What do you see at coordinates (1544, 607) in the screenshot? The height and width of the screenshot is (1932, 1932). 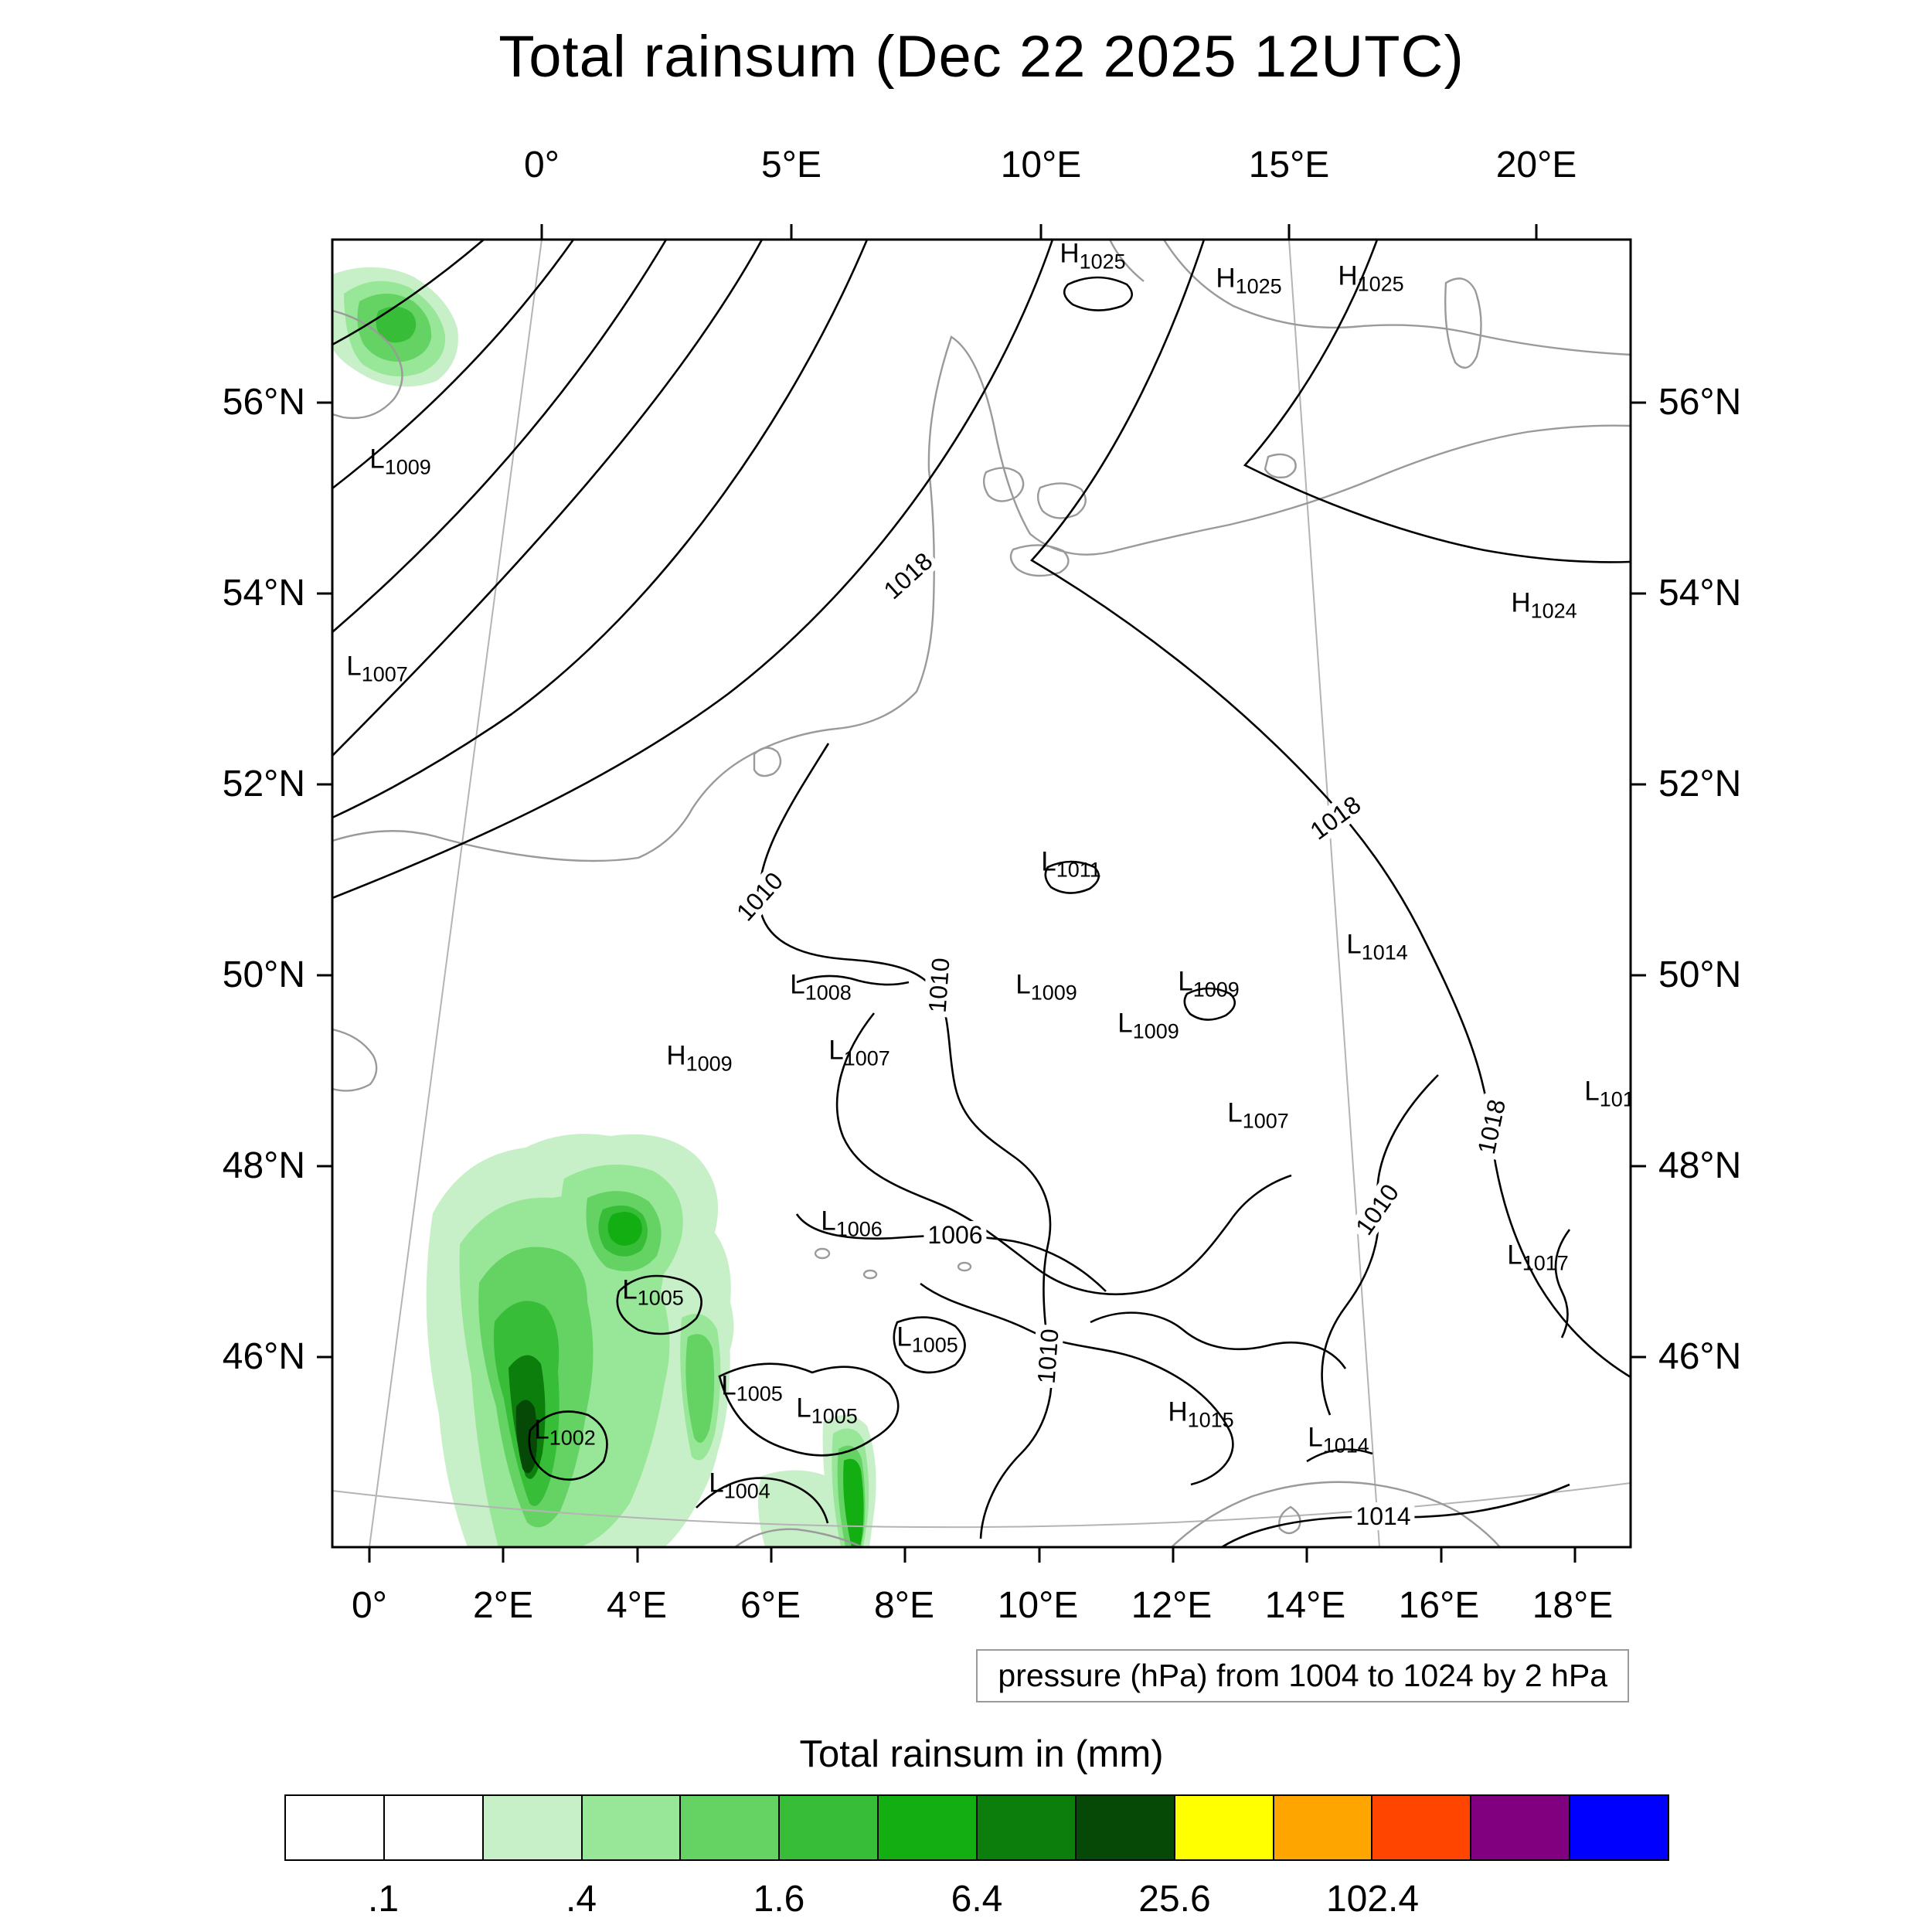 I see `pressure-center: H1024` at bounding box center [1544, 607].